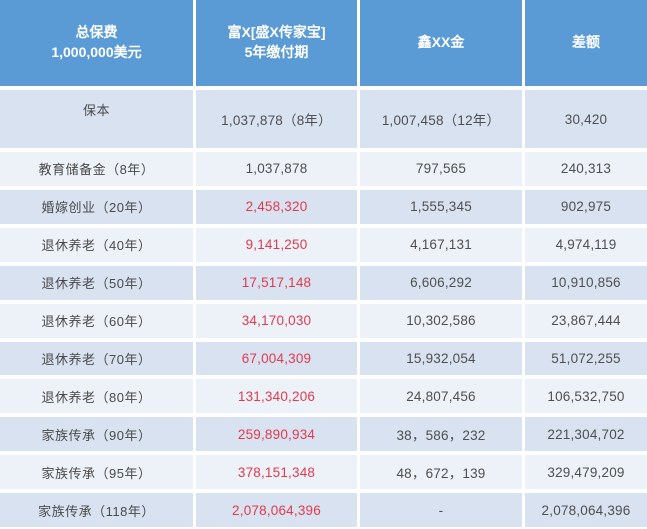 This screenshot has width=647, height=529. Describe the element at coordinates (586, 169) in the screenshot. I see `diff-value-cell: 240,313` at that location.